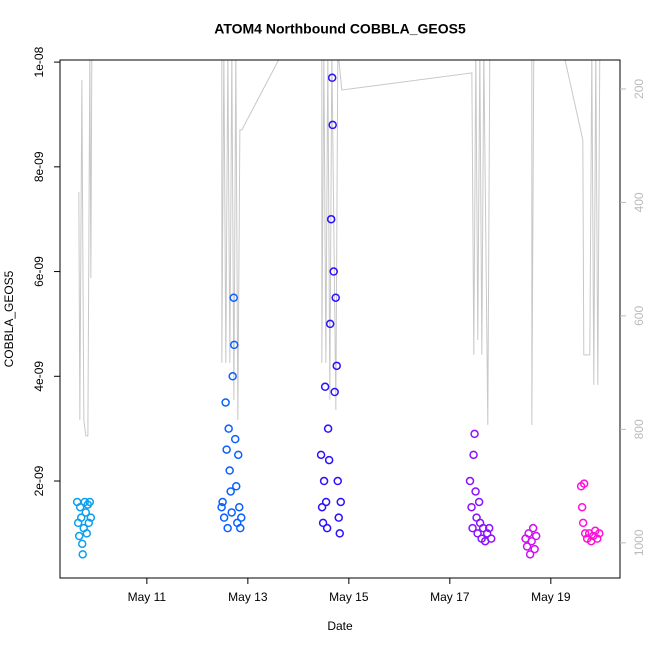 The width and height of the screenshot is (650, 650). What do you see at coordinates (639, 542) in the screenshot?
I see `y2-tick-label: 1000` at bounding box center [639, 542].